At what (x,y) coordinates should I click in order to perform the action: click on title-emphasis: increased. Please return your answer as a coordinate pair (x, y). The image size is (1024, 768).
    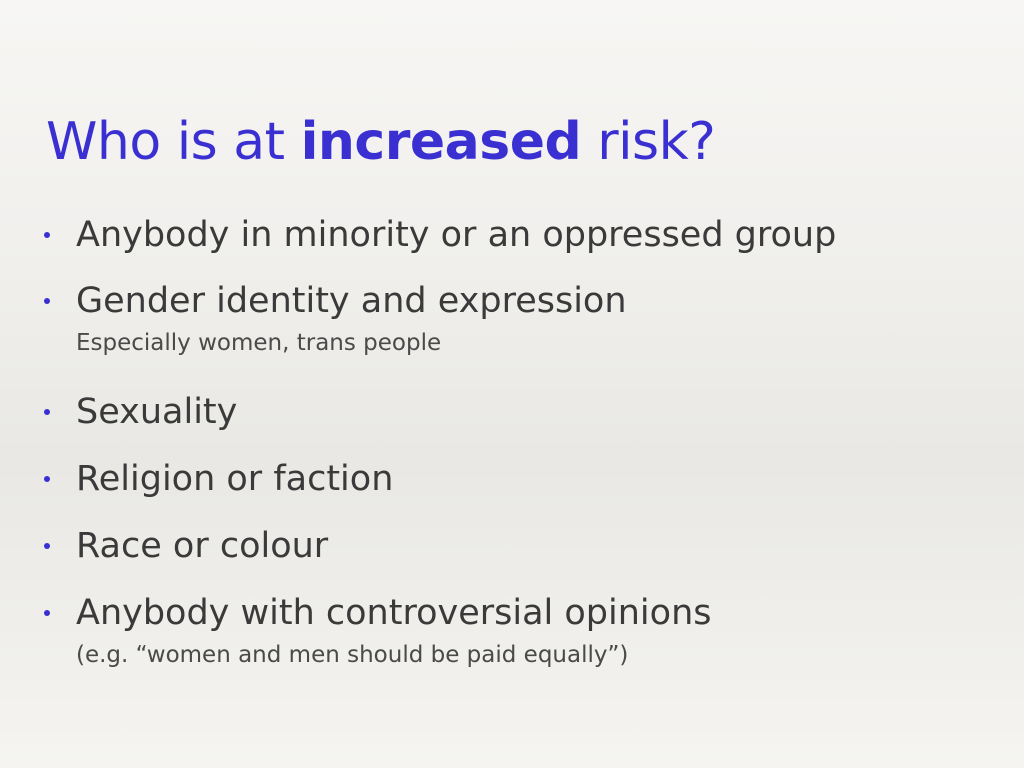
    Looking at the image, I should click on (441, 142).